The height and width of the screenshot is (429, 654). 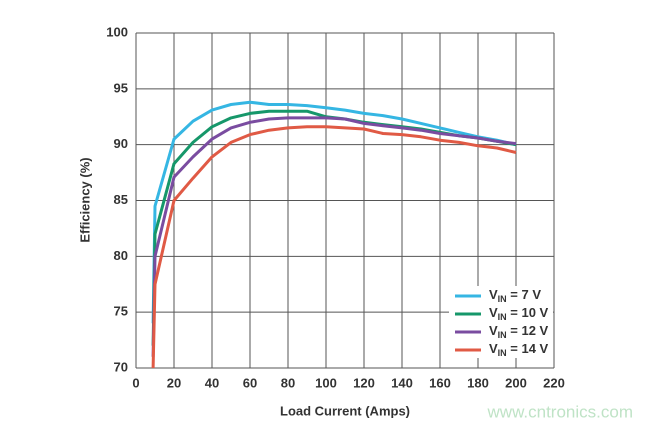 What do you see at coordinates (440, 382) in the screenshot?
I see `x-tick-label: 160` at bounding box center [440, 382].